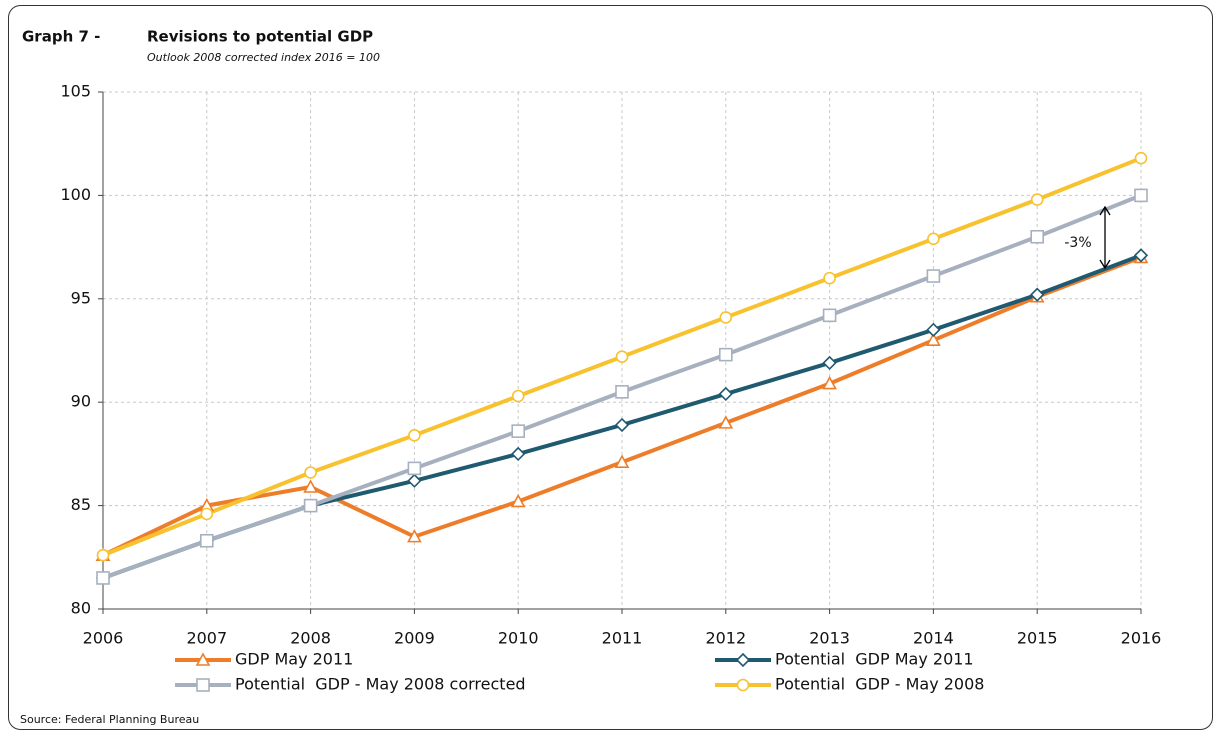 This screenshot has height=741, width=1220. Describe the element at coordinates (206, 638) in the screenshot. I see `x-tick-label: 2007` at that location.